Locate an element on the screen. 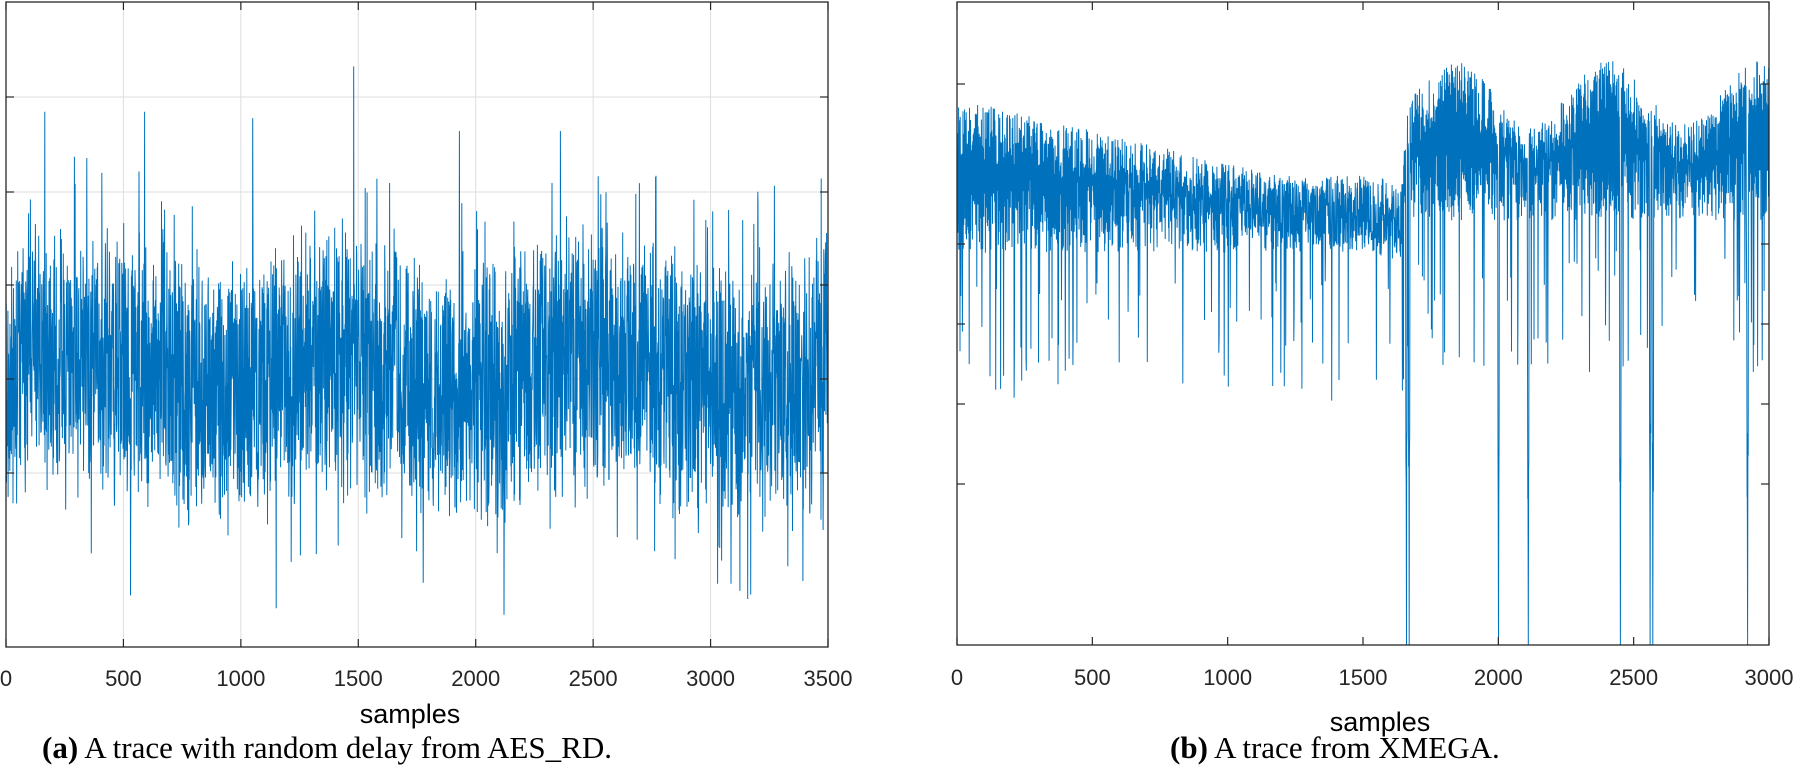 The width and height of the screenshot is (1800, 778). caption-a-text: A trace with random delay from AES_RD. is located at coordinates (348, 747).